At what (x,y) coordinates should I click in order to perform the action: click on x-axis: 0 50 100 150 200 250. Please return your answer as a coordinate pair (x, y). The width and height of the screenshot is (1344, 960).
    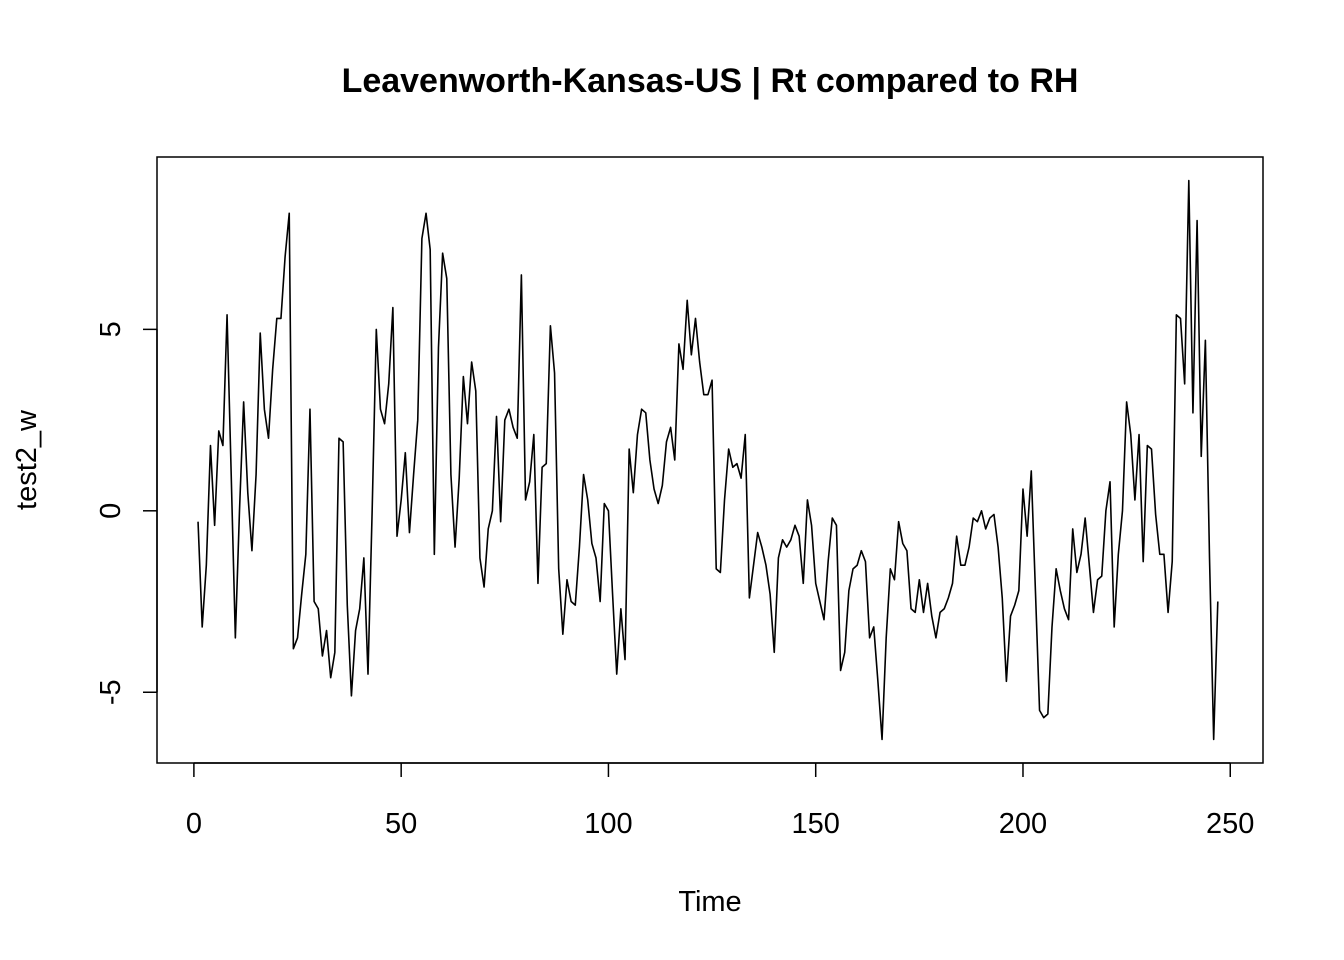
    Looking at the image, I should click on (720, 801).